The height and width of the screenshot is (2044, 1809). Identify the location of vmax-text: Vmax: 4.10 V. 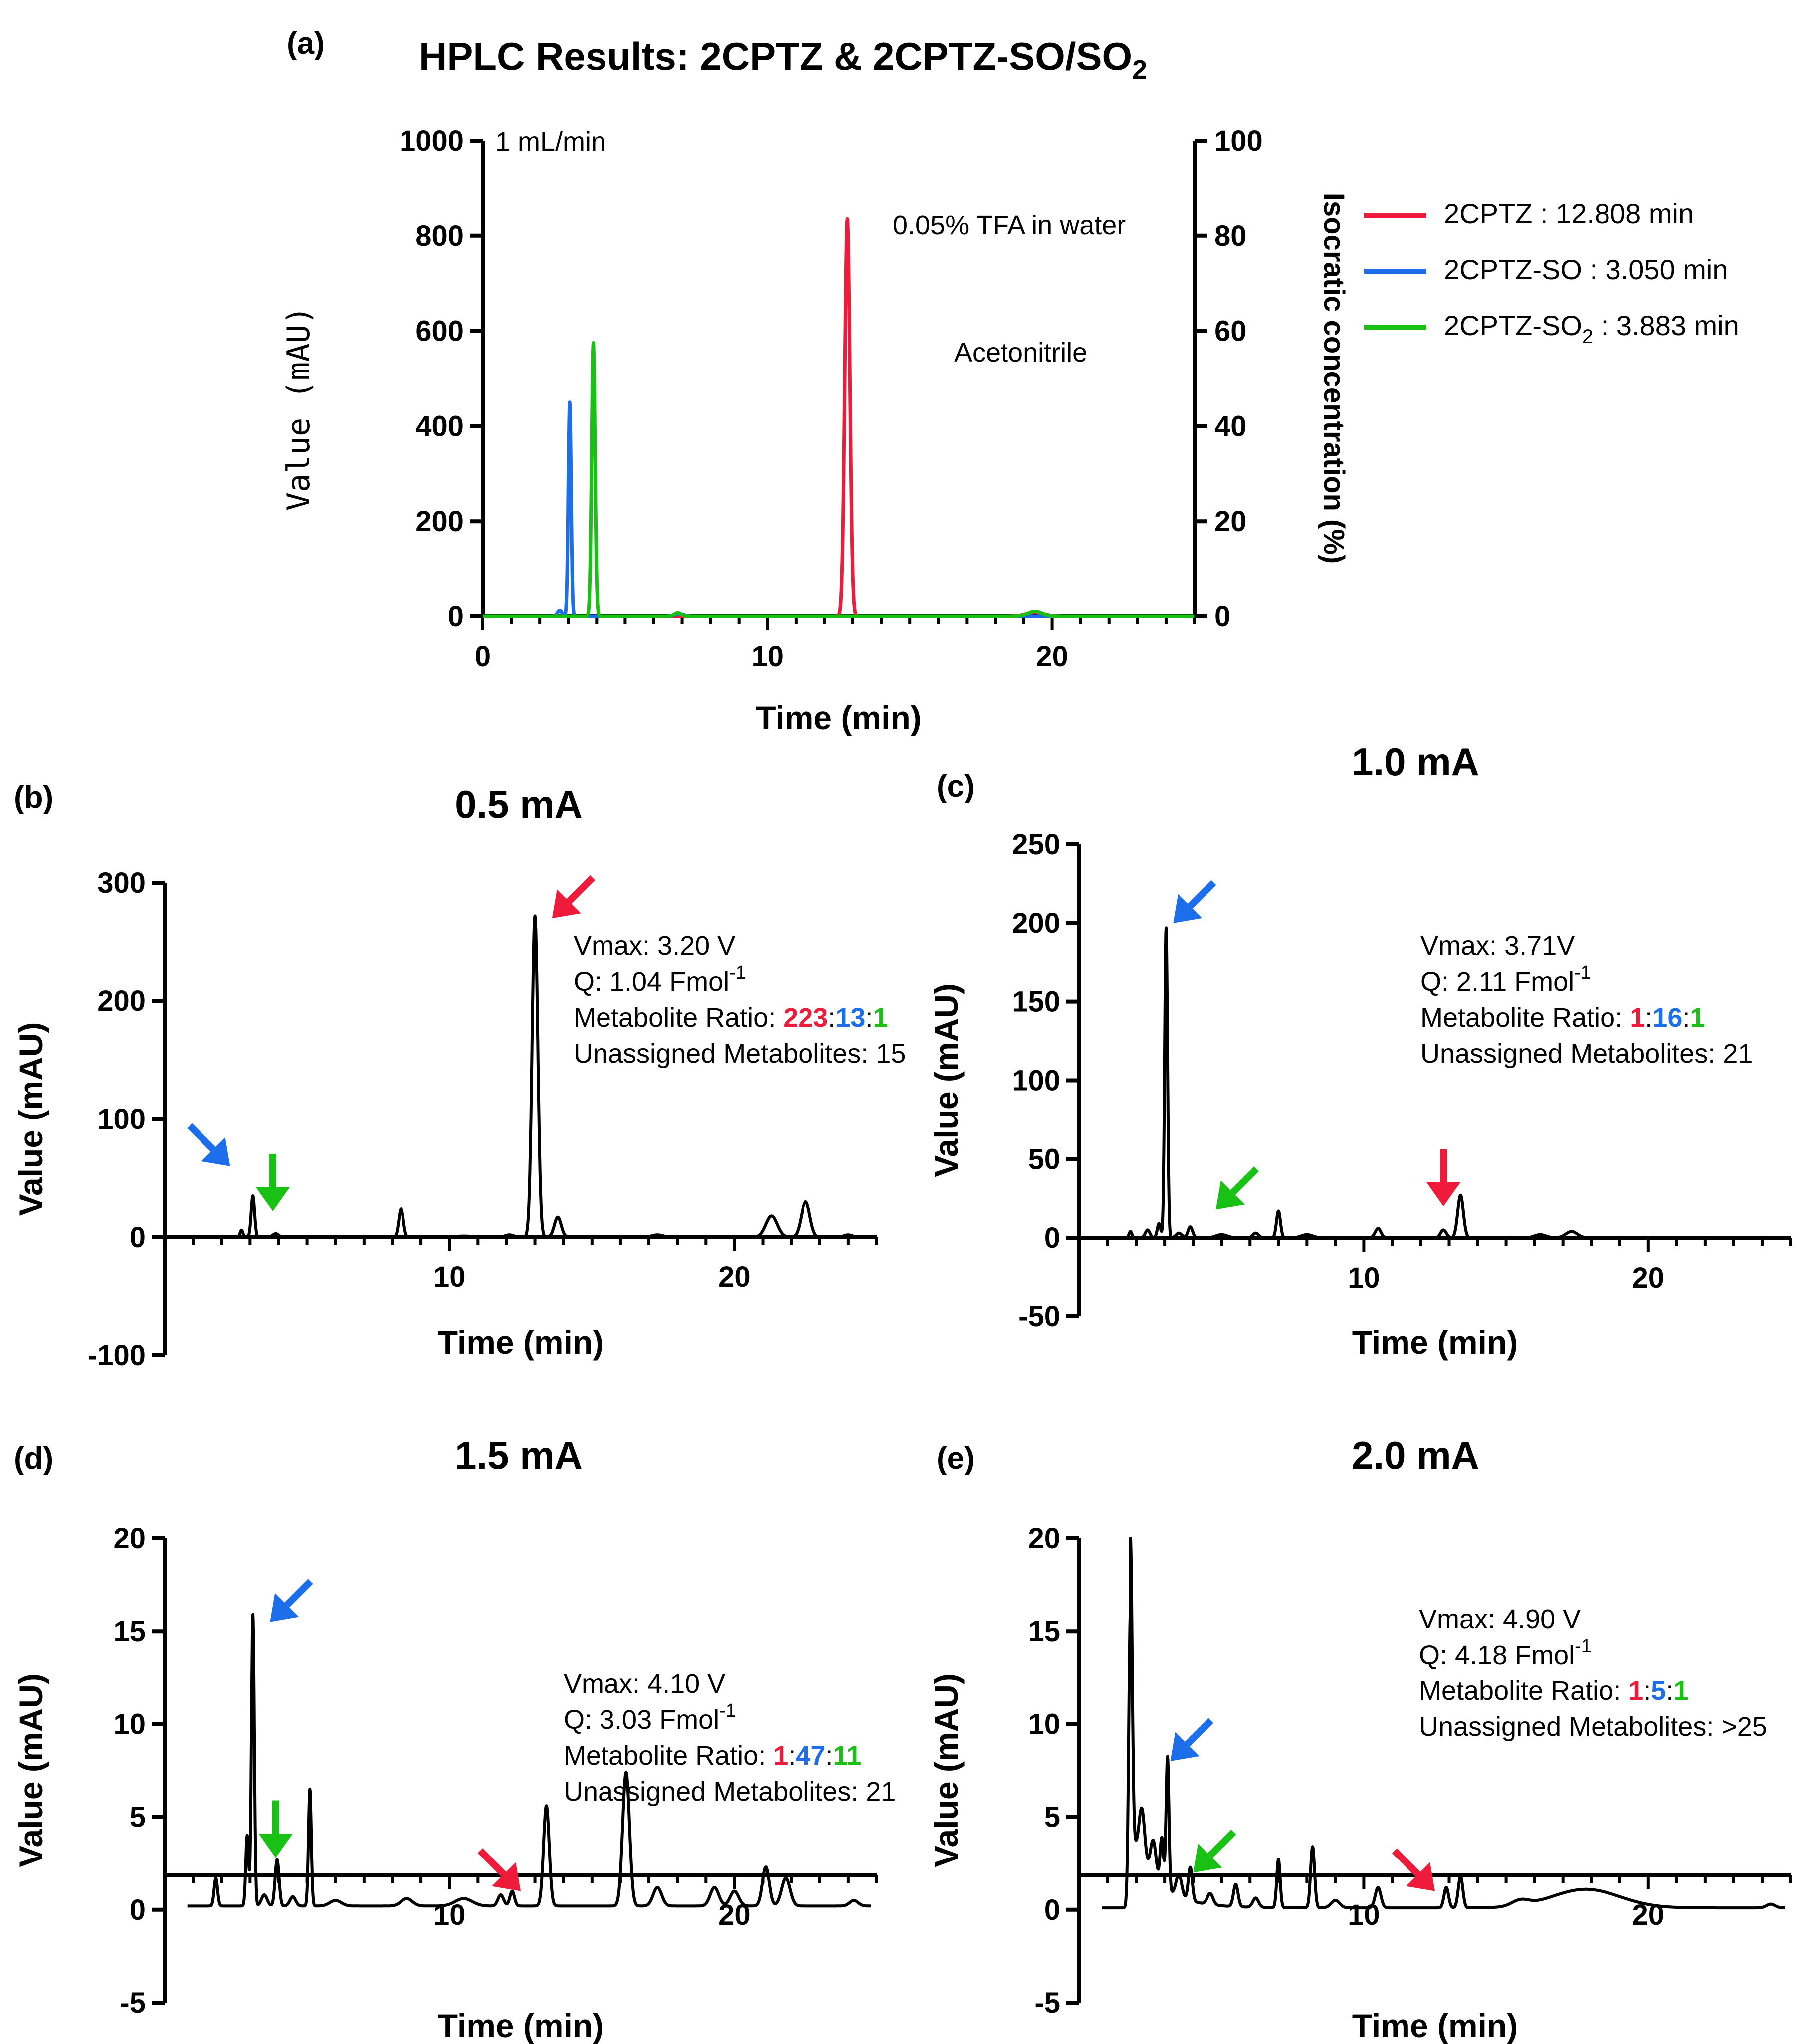
(645, 1684).